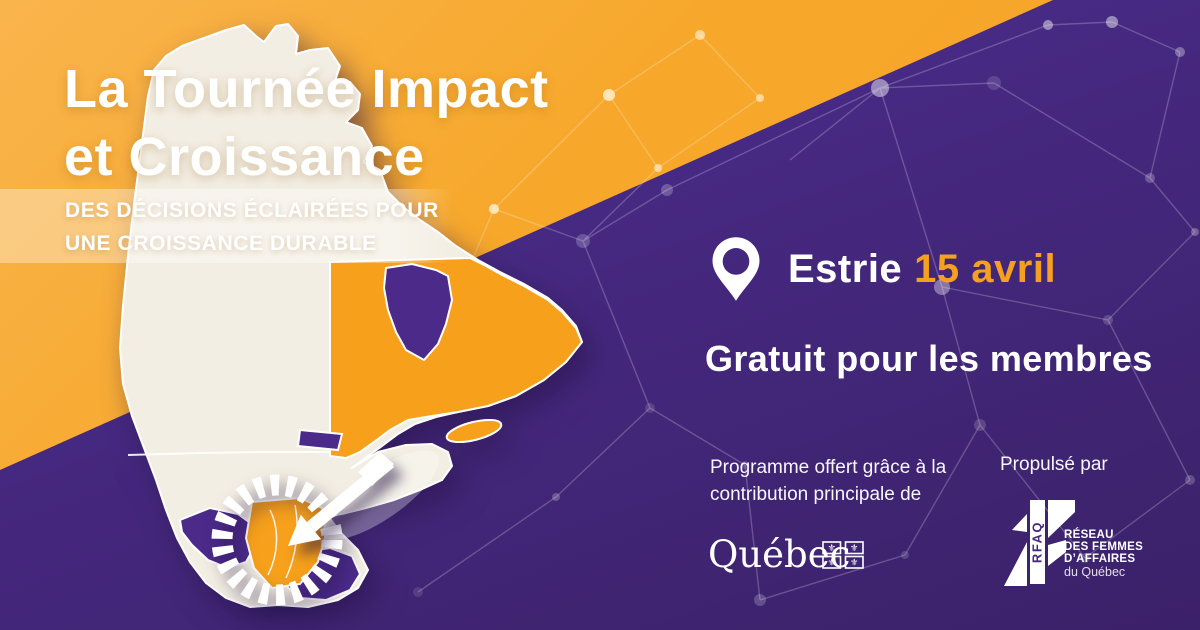  I want to click on rfaq-line3: D’AFFAIRES, so click(1100, 559).